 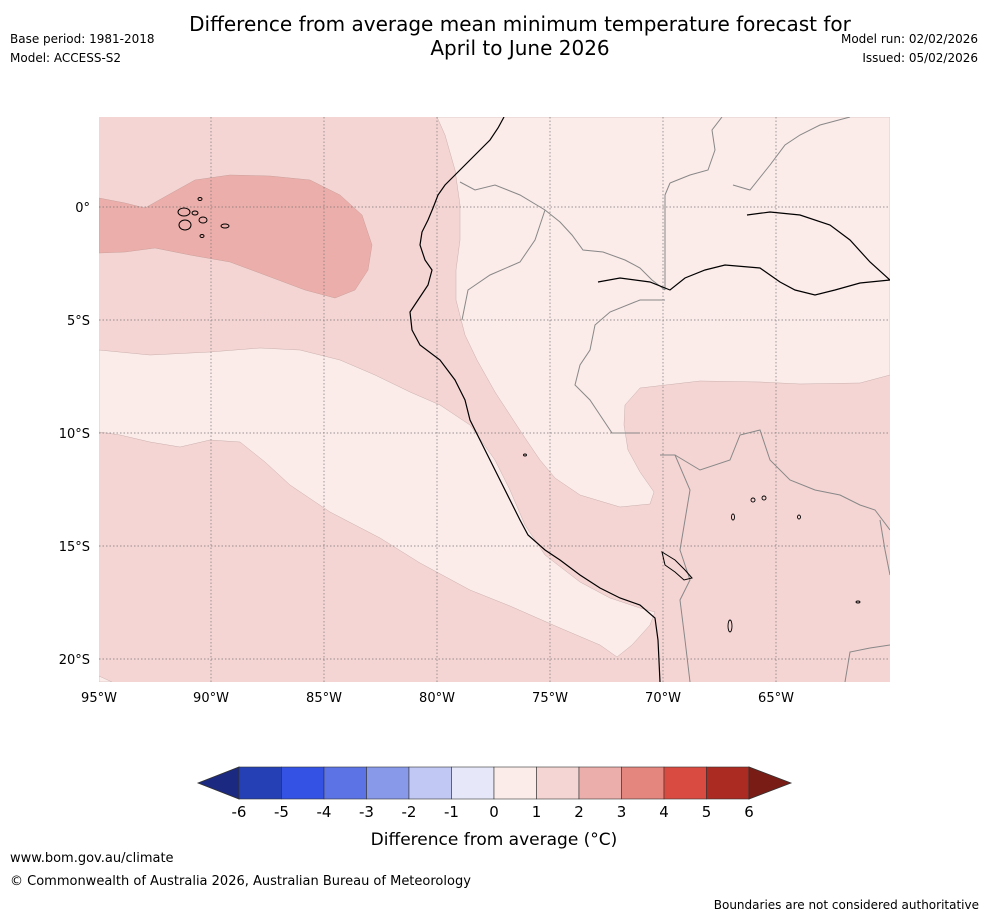 I want to click on colorbar-tick-label: -2, so click(x=409, y=812).